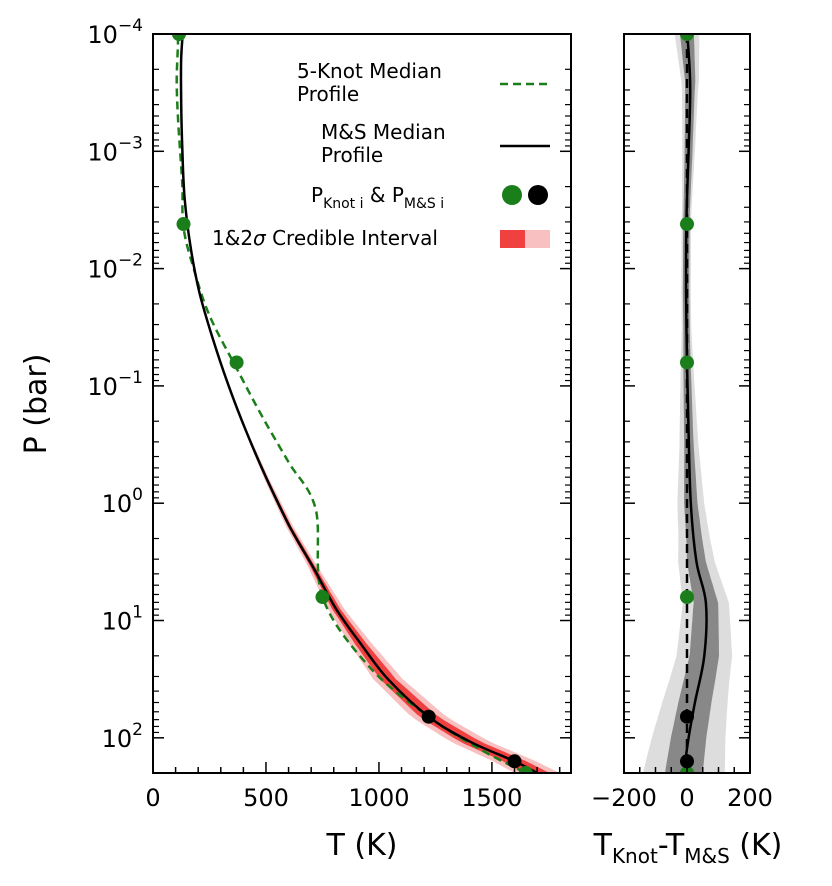 The width and height of the screenshot is (832, 886). I want to click on y-tick-label: 10¹, so click(122, 619).